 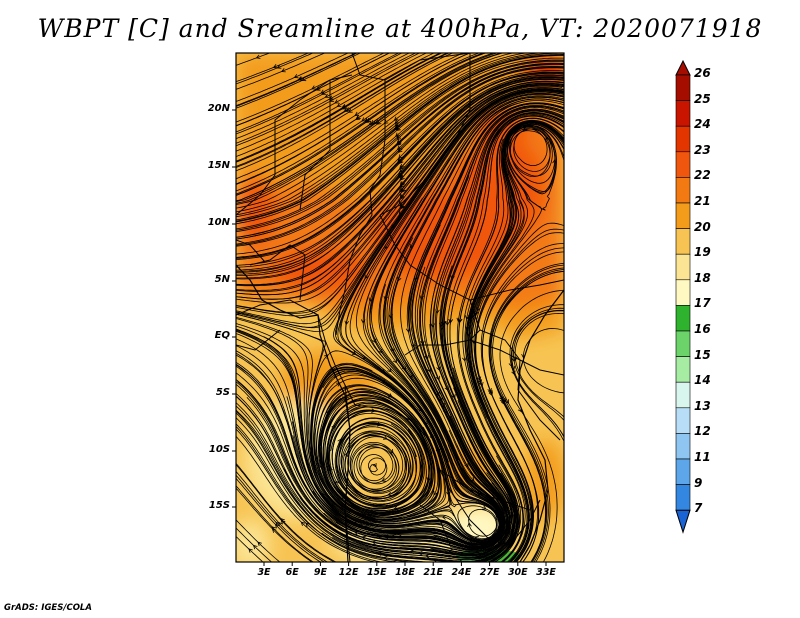 I want to click on lat-tick-label: 10N, so click(x=218, y=222).